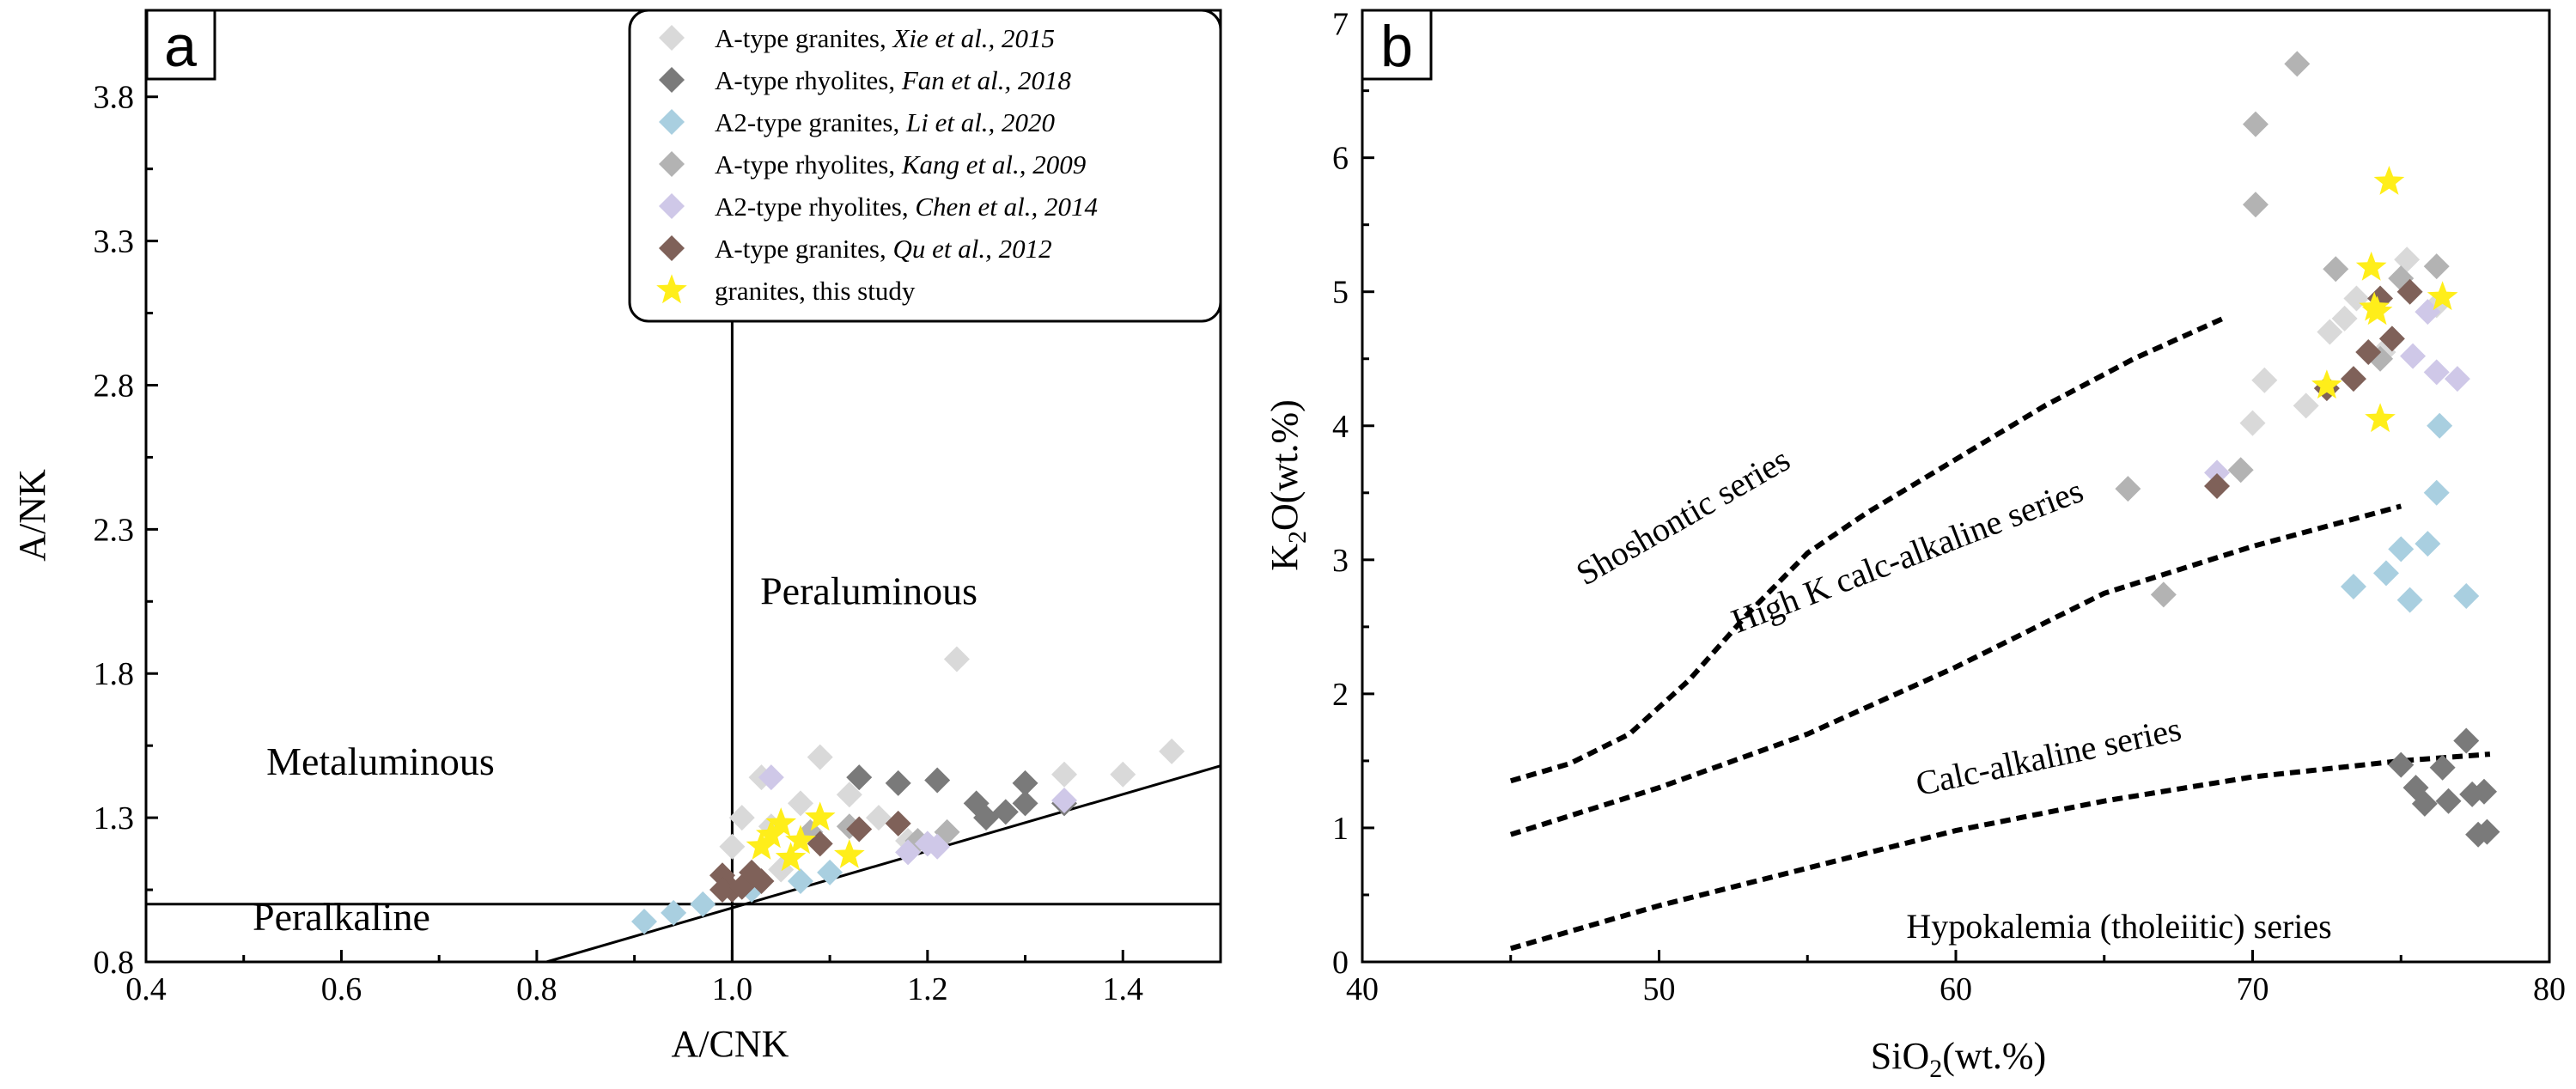  What do you see at coordinates (993, 164) in the screenshot?
I see `legend-label-citation: Kang et al., 2009` at bounding box center [993, 164].